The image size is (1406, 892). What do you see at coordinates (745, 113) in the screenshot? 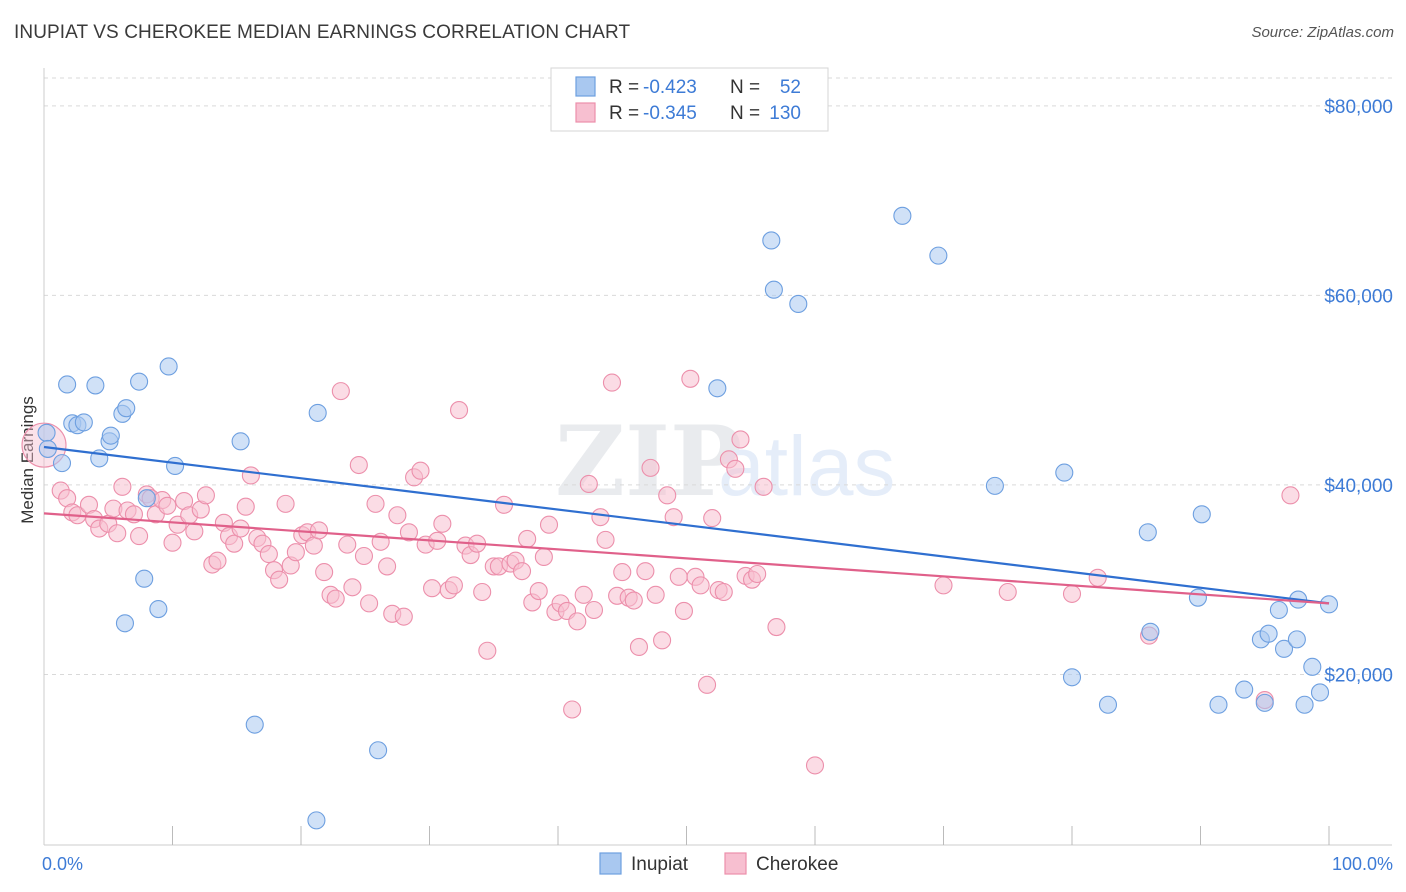
I see `legend-n-label-cherokee: N =` at bounding box center [745, 113].